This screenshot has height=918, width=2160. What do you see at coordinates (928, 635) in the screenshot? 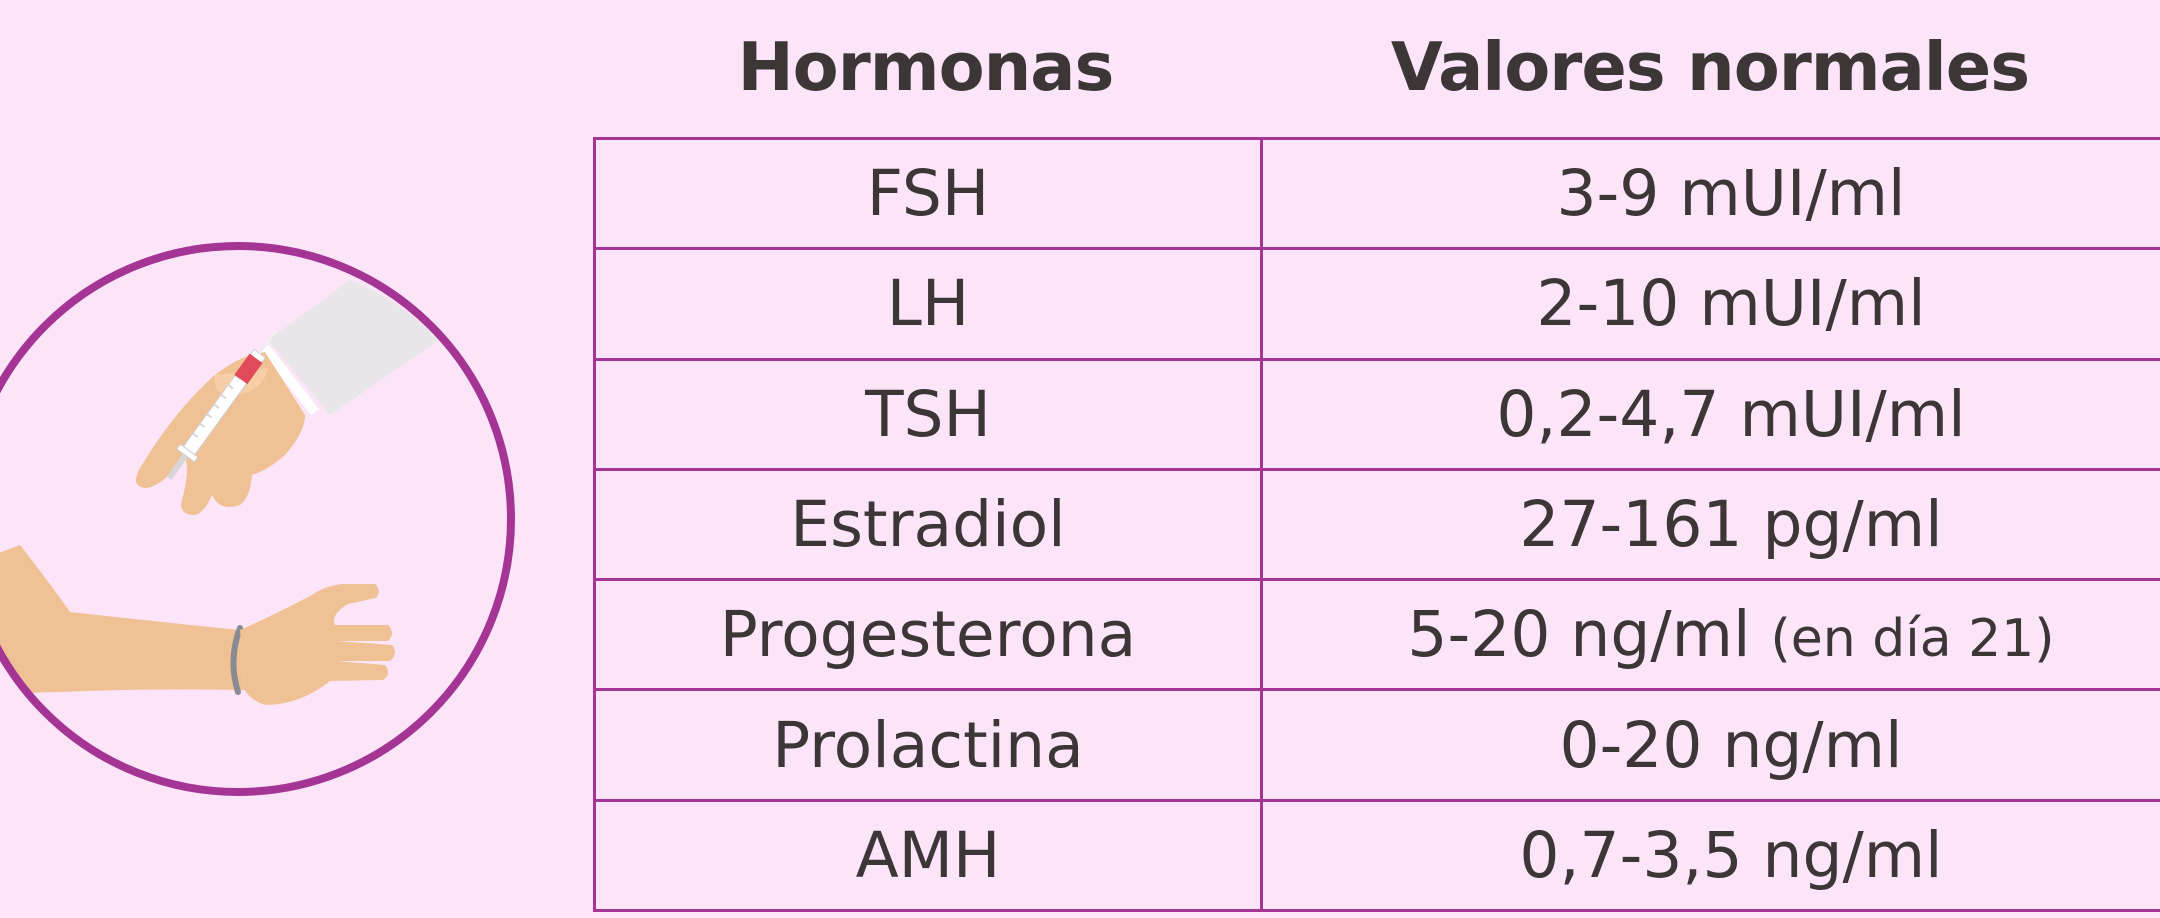
I see `hormone-name: Progesterona` at bounding box center [928, 635].